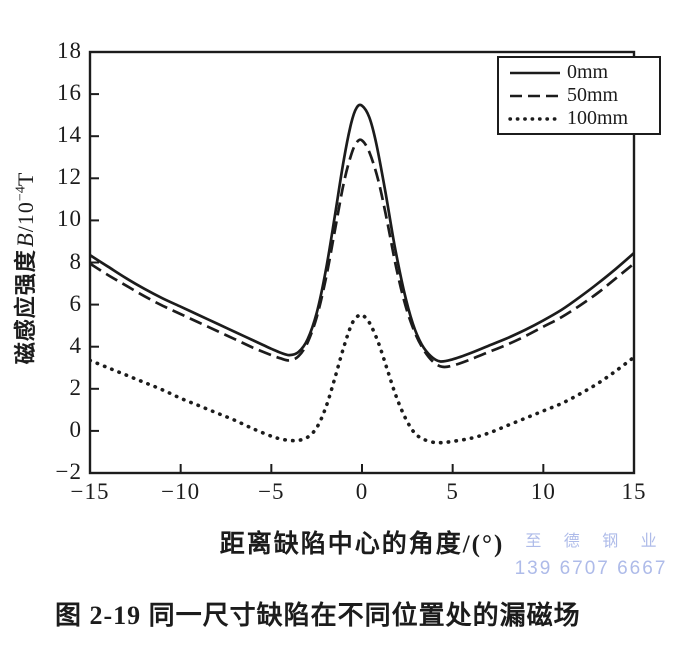 This screenshot has height=652, width=700. What do you see at coordinates (595, 541) in the screenshot?
I see `watermark-company: 至 德 钢 业` at bounding box center [595, 541].